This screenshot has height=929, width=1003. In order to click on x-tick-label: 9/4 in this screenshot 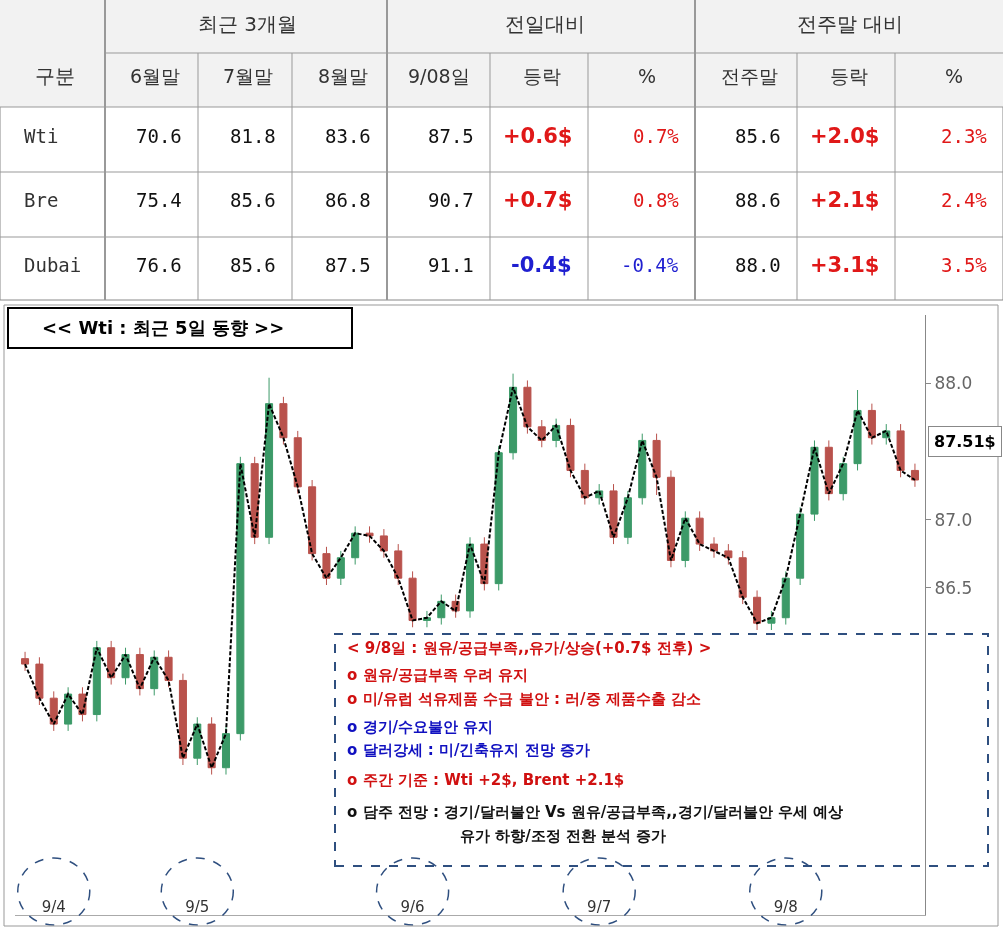, I will do `click(53, 907)`.